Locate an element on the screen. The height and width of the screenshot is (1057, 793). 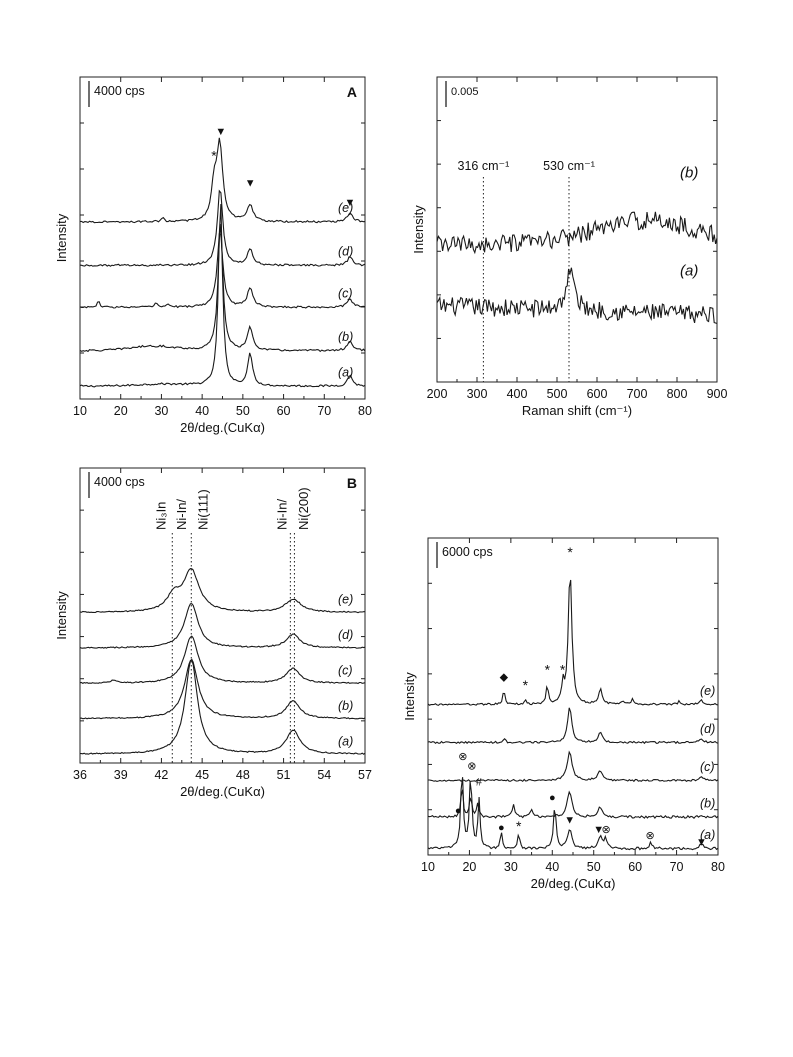
x-tick-label: 400 is located at coordinates (517, 394).